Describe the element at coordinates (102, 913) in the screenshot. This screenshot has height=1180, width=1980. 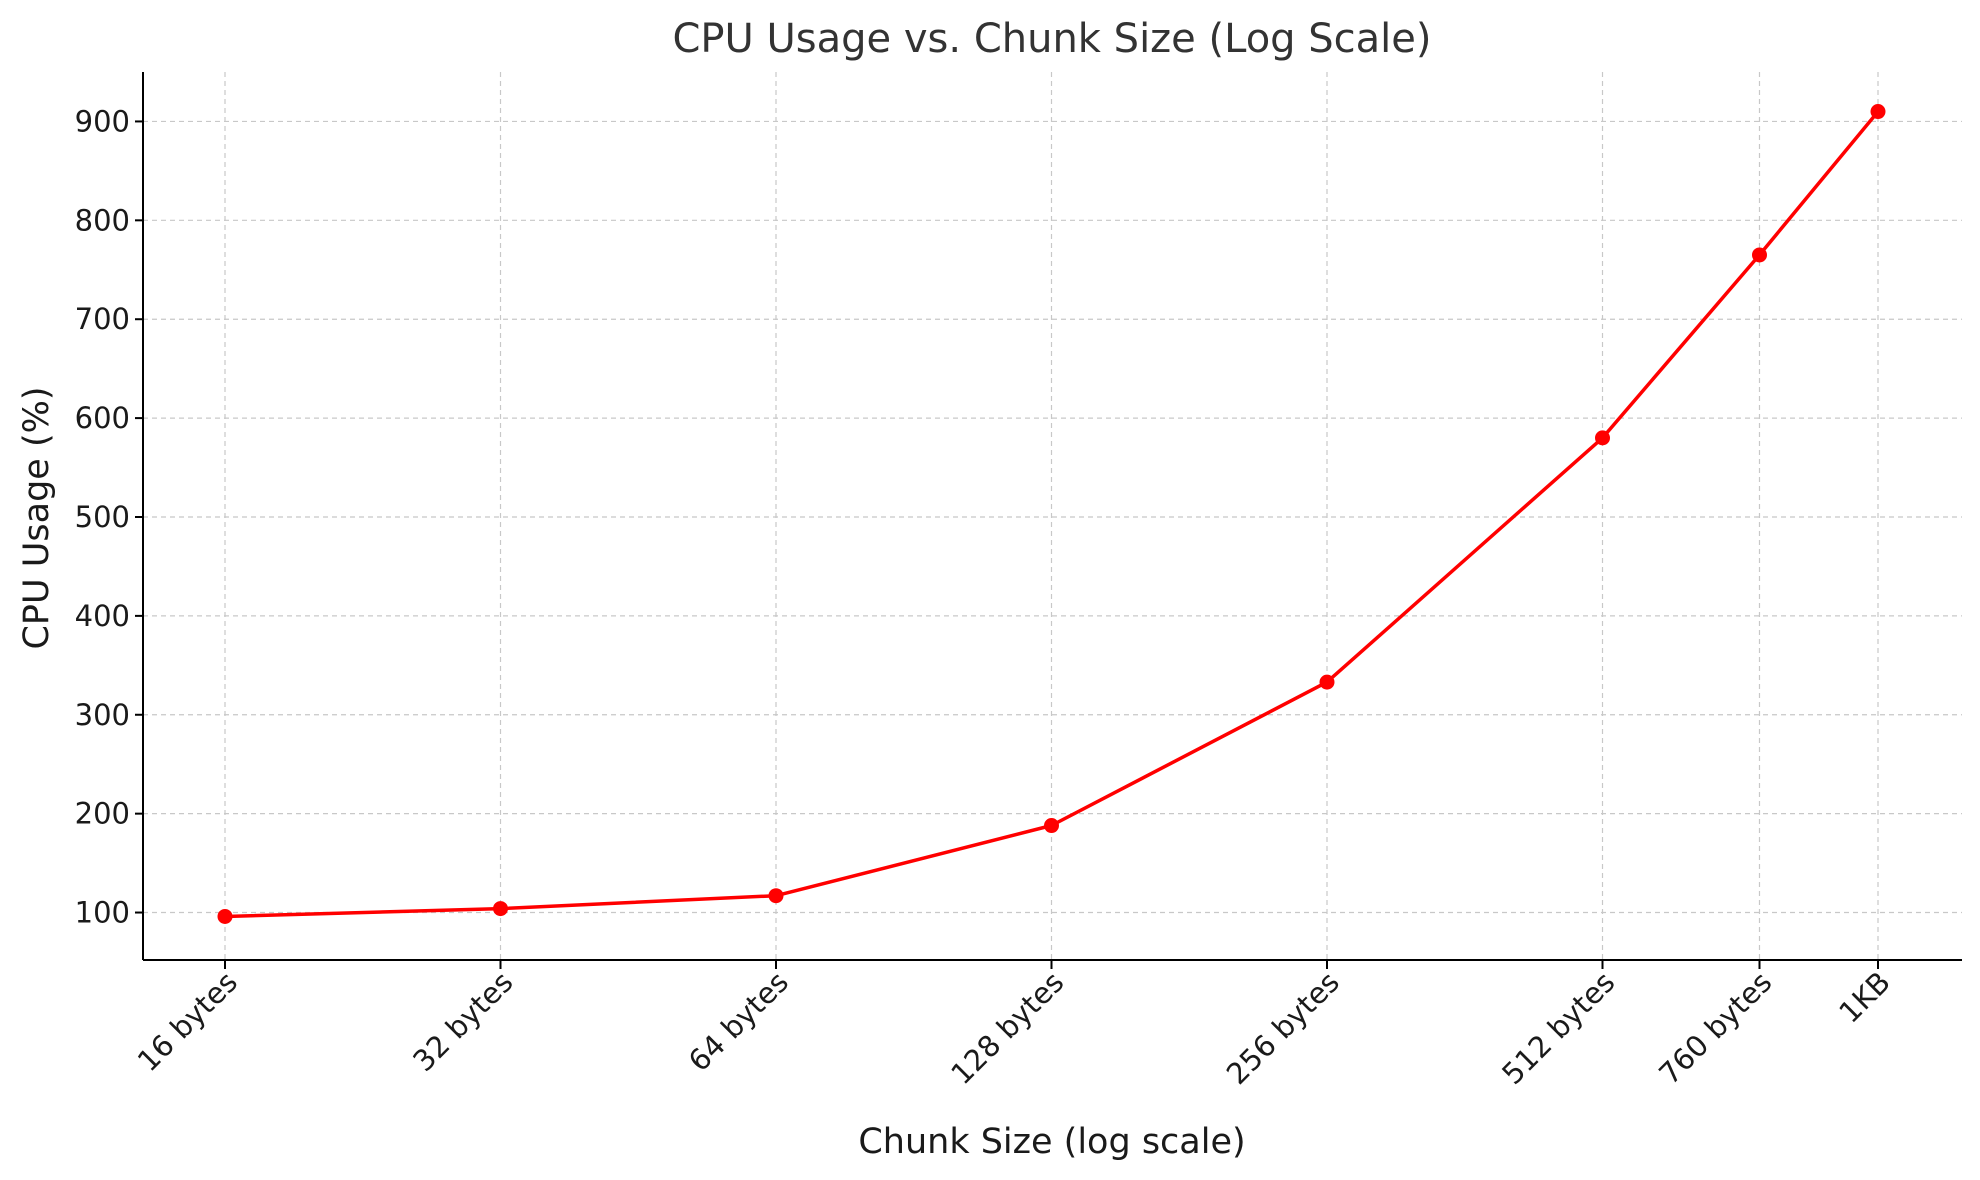
I see `y-tick-label: 100` at that location.